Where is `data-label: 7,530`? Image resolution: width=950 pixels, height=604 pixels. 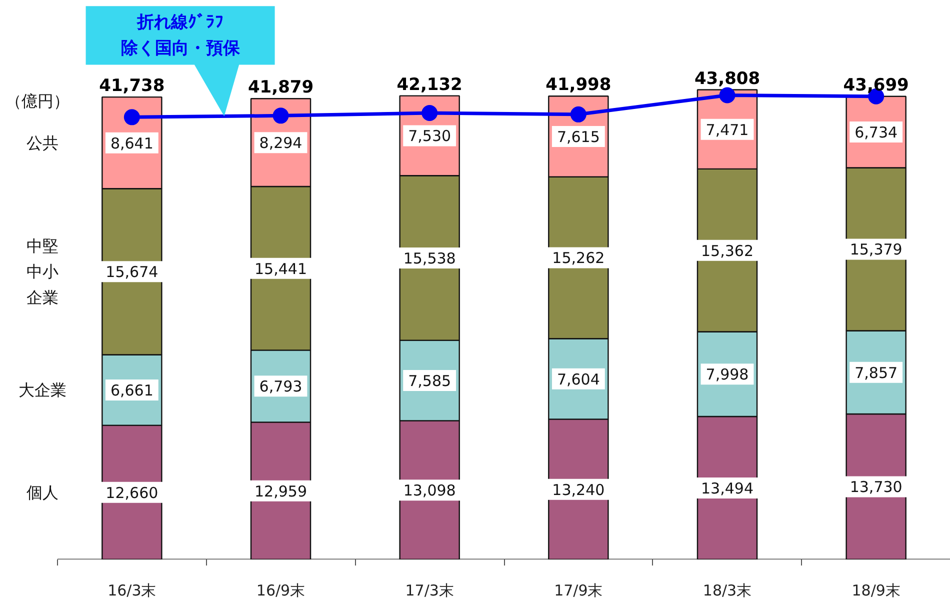
data-label: 7,530 is located at coordinates (430, 136).